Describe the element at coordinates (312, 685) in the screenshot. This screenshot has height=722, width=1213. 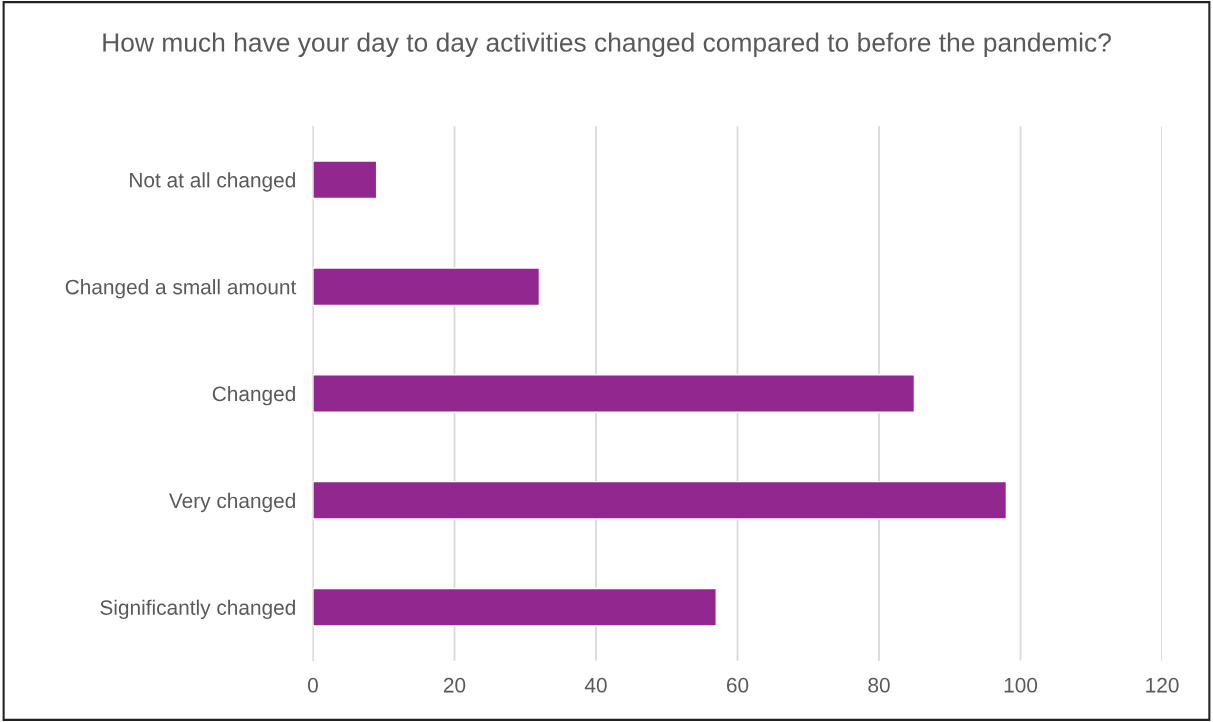
I see `x-tick-label: 0` at that location.